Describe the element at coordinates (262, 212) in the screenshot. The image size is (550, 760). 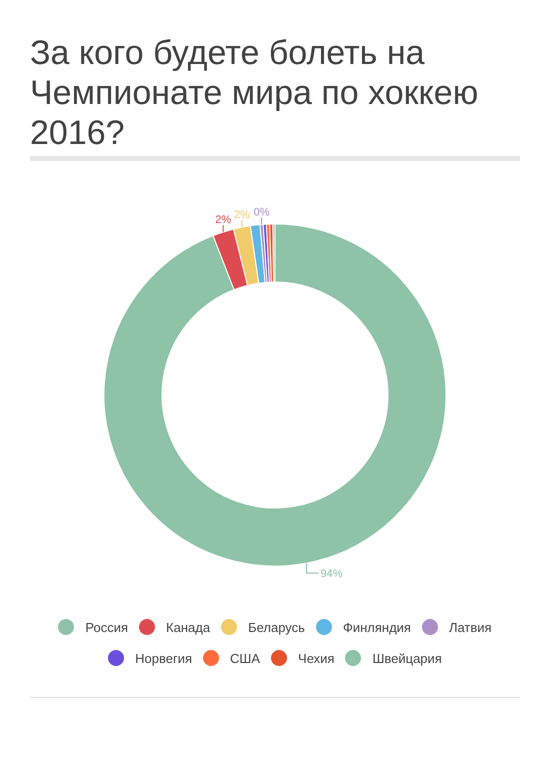
I see `data-label: 0%` at that location.